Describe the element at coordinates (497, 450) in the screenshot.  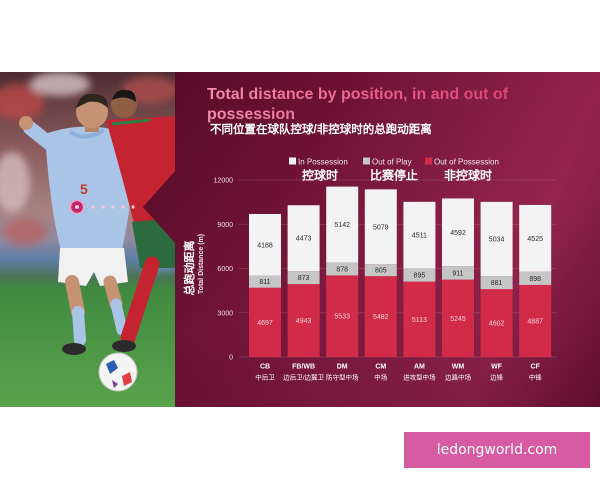
I see `watermark: ledongworld.com` at that location.